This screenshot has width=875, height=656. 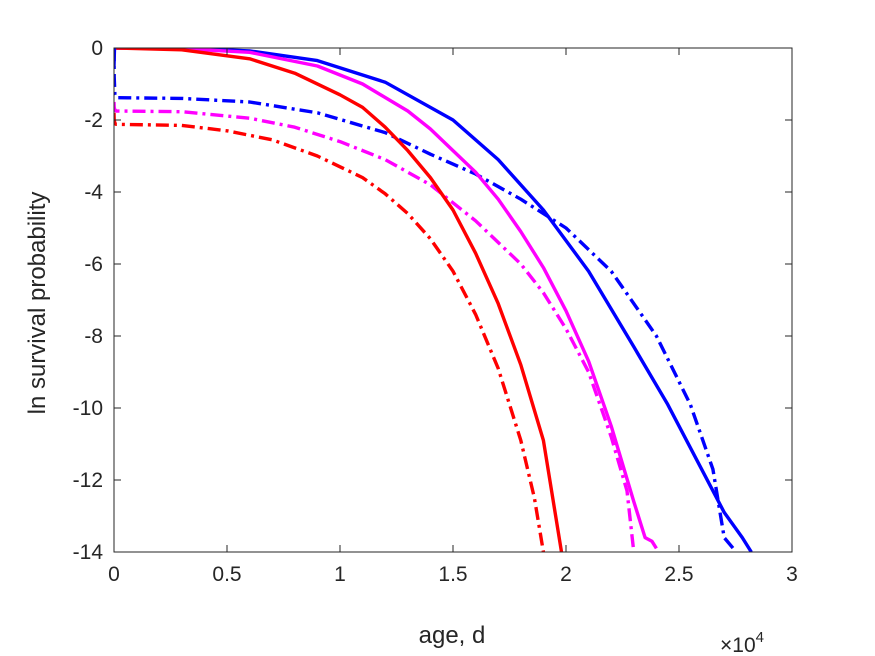 What do you see at coordinates (93, 264) in the screenshot?
I see `y-tick-label: -6` at bounding box center [93, 264].